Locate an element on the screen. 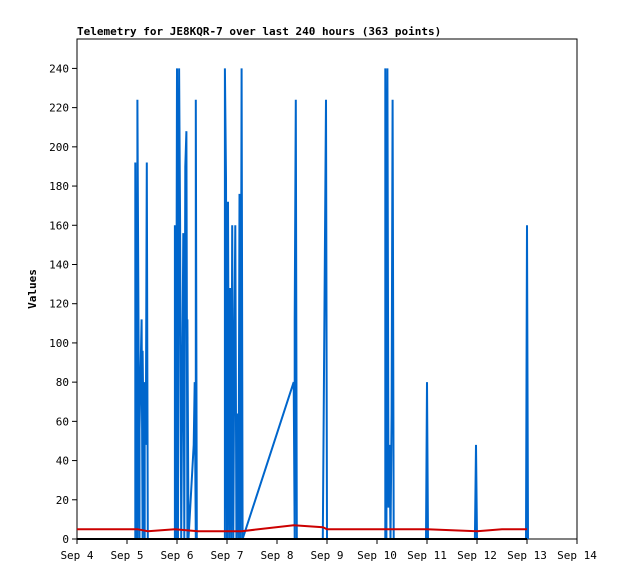 This screenshot has width=618, height=579. x-tick-label: Sep 10 is located at coordinates (377, 555).